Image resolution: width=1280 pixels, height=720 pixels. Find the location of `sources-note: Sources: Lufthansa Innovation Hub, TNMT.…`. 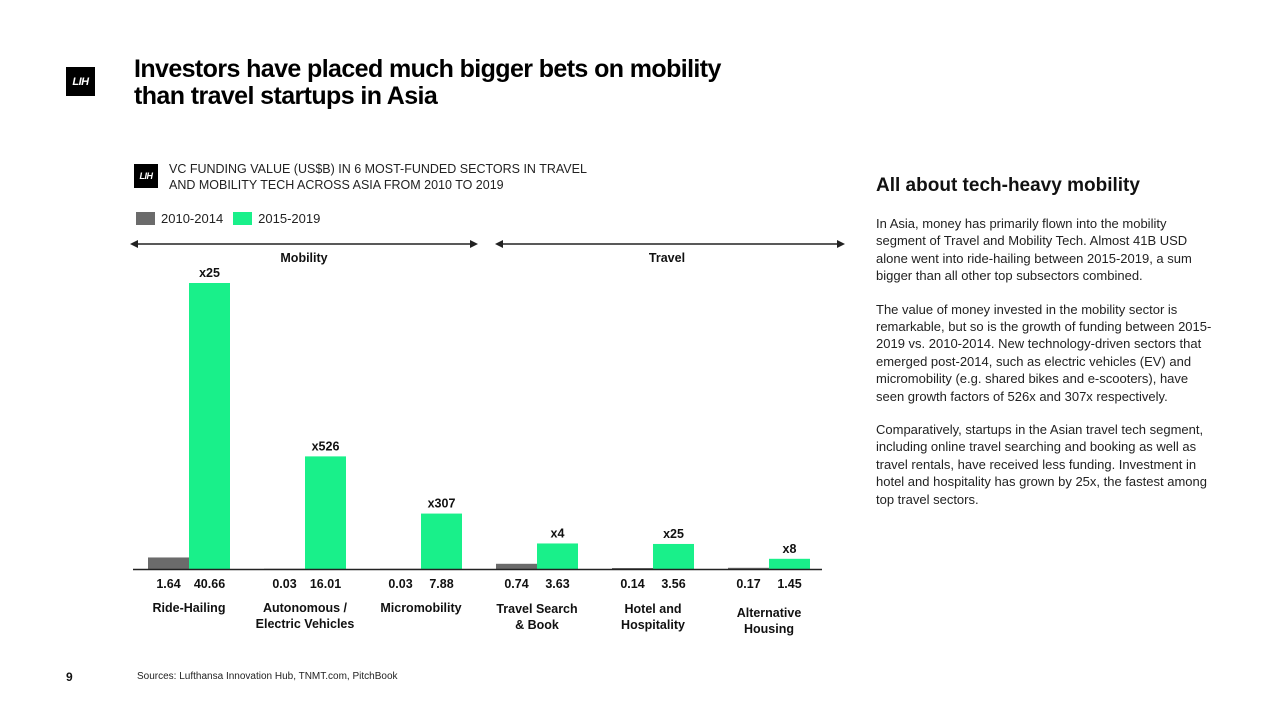

sources-note: Sources: Lufthansa Innovation Hub, TNMT.… is located at coordinates (267, 676).